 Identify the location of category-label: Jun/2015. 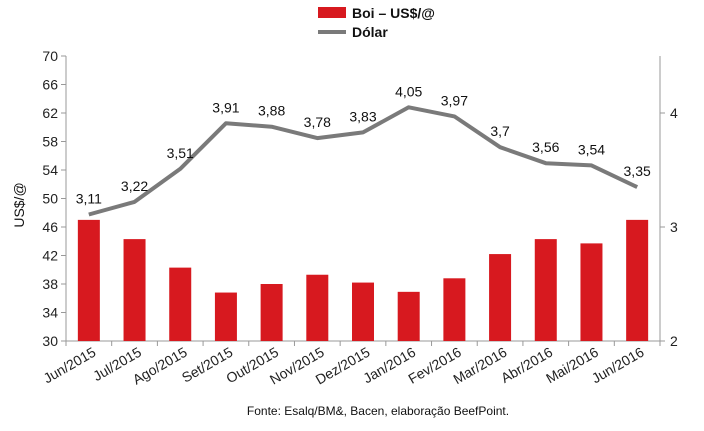
(69, 365).